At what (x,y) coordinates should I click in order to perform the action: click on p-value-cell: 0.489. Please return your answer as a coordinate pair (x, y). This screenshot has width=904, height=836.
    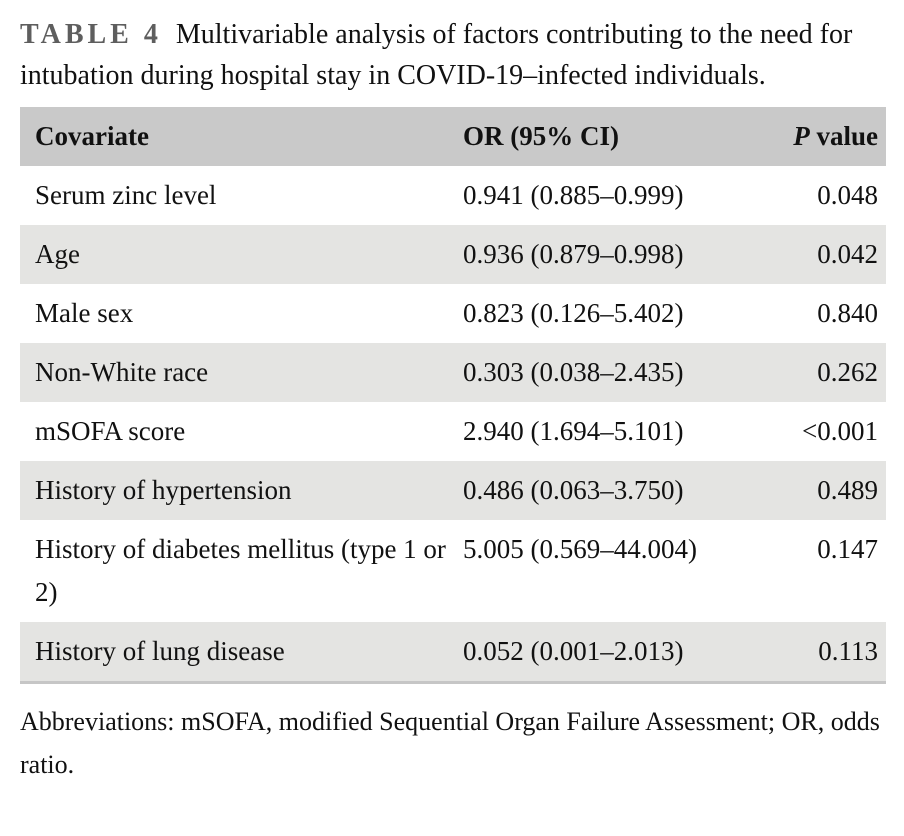
    Looking at the image, I should click on (847, 490).